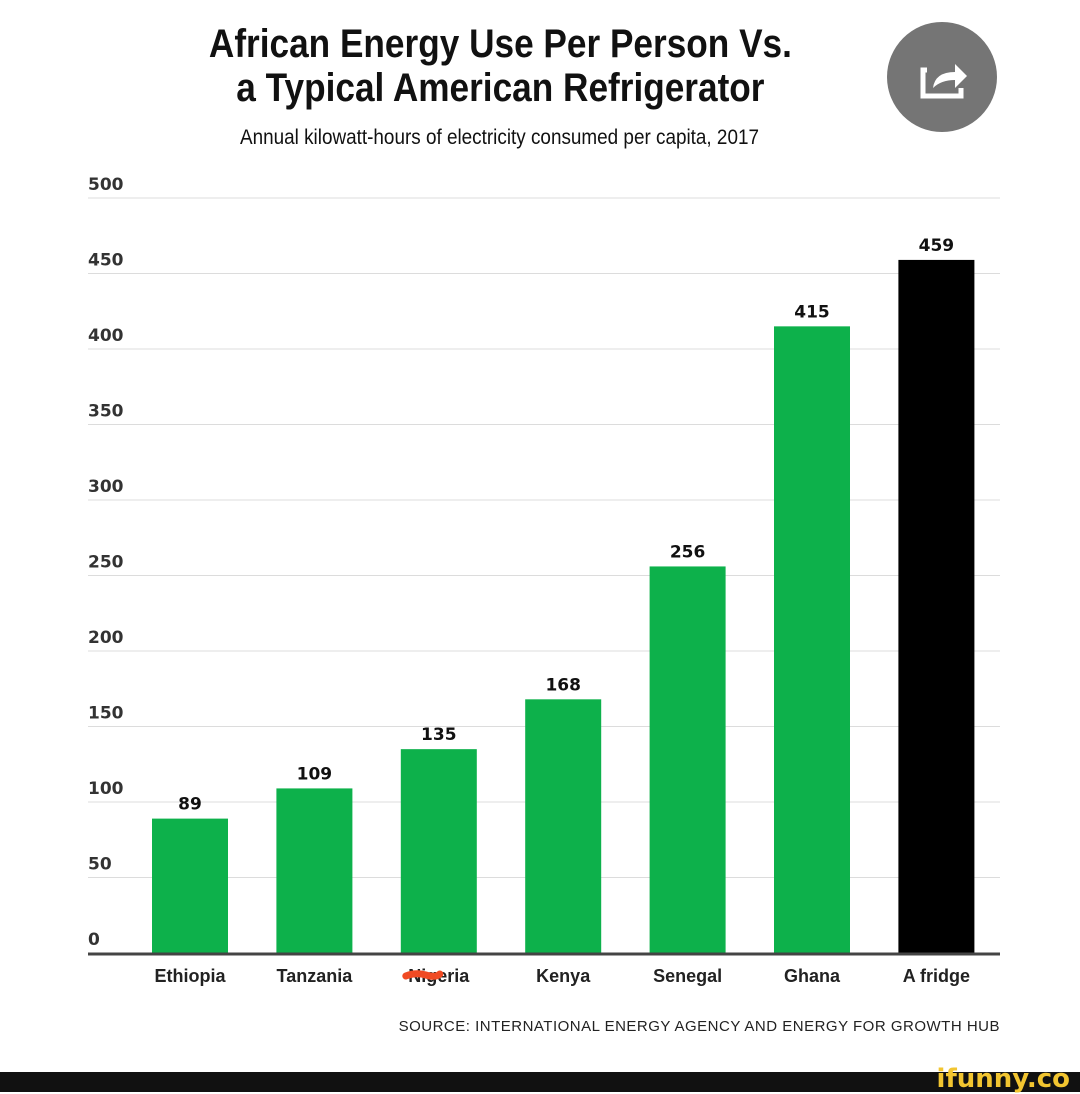 Image resolution: width=1080 pixels, height=1094 pixels. I want to click on x-tick-label: Kenya, so click(563, 976).